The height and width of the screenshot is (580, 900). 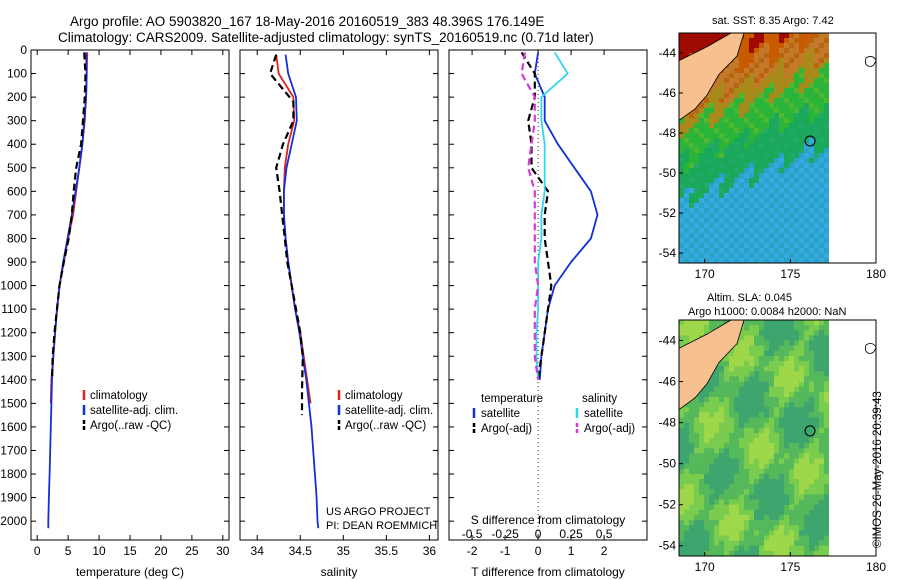 I want to click on difference-x2label: S difference from climatology, so click(x=548, y=520).